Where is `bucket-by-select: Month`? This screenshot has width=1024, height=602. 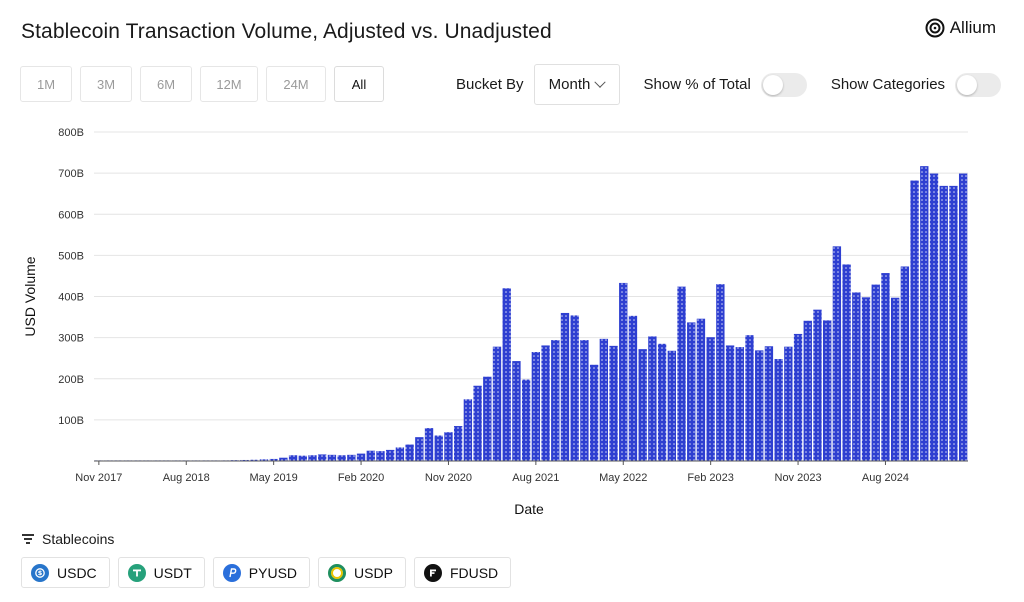 bucket-by-select: Month is located at coordinates (576, 84).